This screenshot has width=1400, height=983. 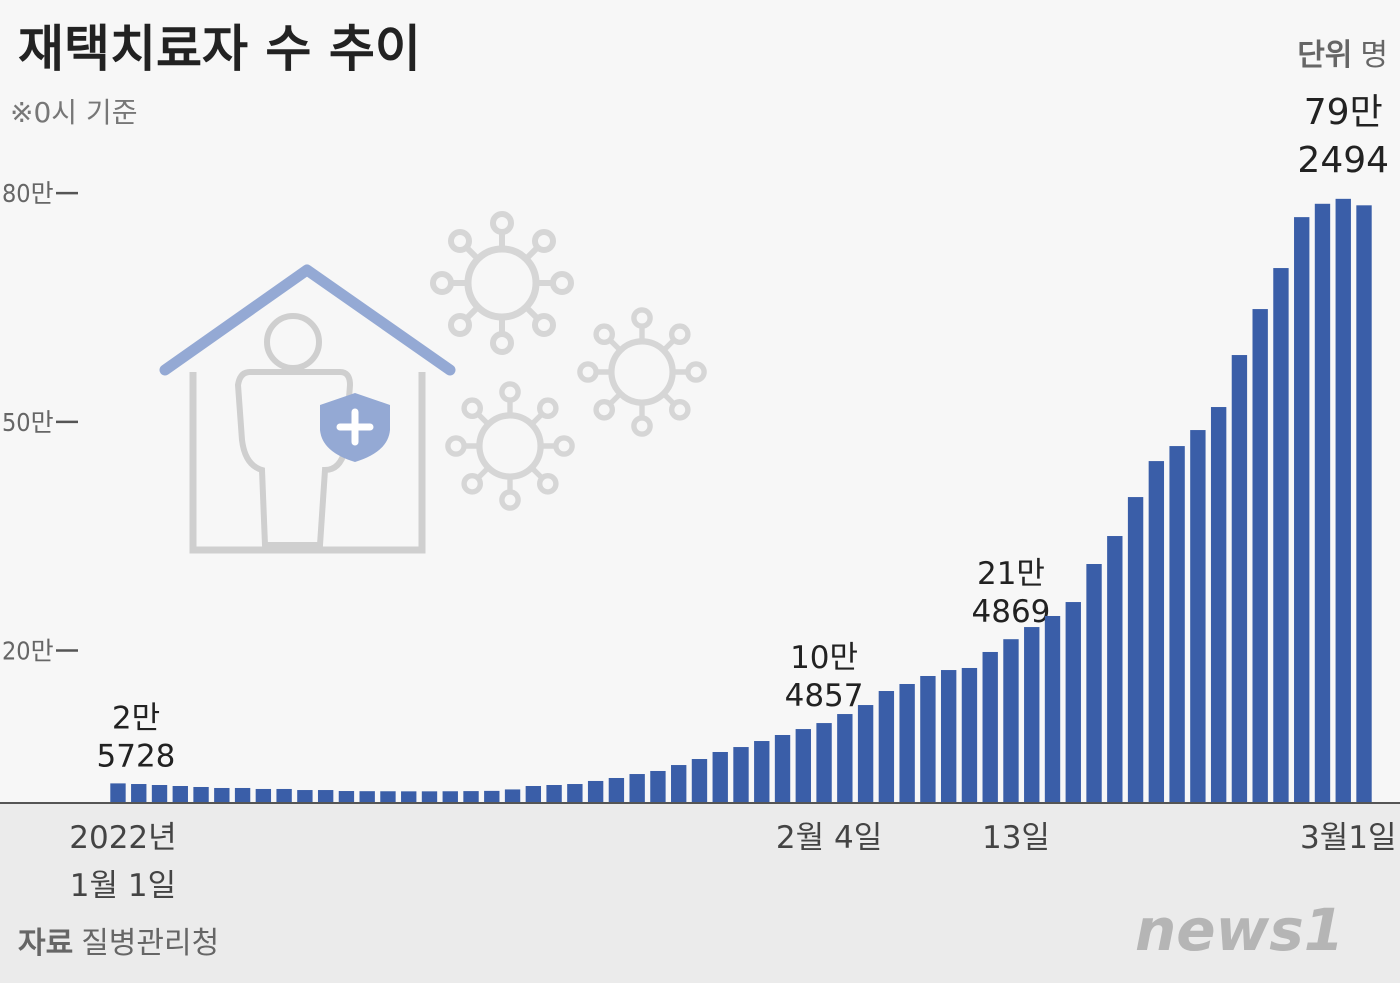 What do you see at coordinates (1324, 55) in the screenshot?
I see `unit-label: 단위` at bounding box center [1324, 55].